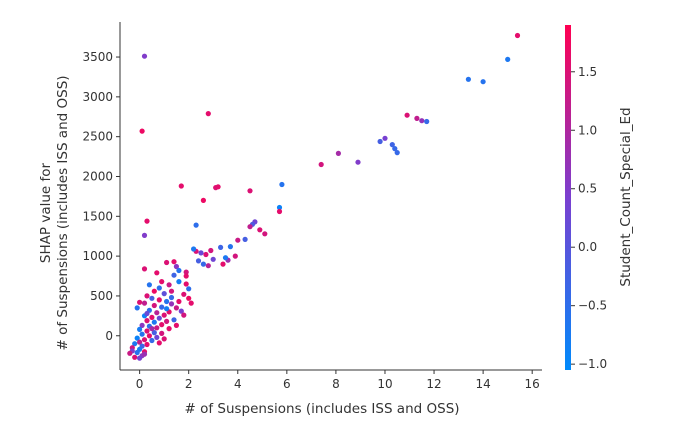 This screenshot has width=673, height=430. I want to click on colorbar-label: Student_Count_Special_Ed, so click(626, 196).